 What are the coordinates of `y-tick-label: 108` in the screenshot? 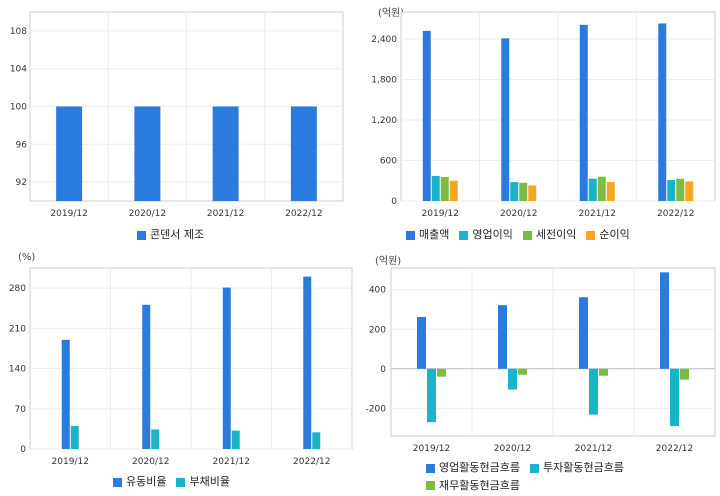 It's located at (18, 32).